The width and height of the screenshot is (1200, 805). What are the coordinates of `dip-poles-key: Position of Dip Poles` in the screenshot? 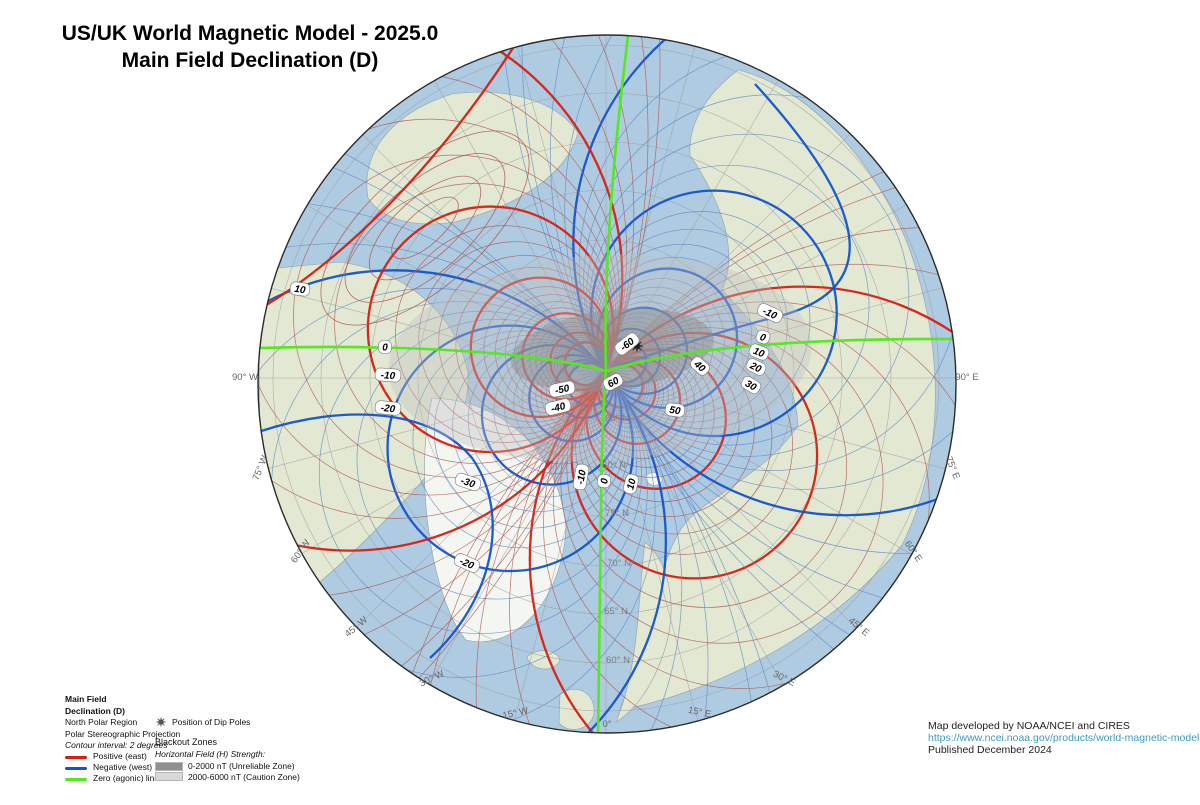 It's located at (227, 722).